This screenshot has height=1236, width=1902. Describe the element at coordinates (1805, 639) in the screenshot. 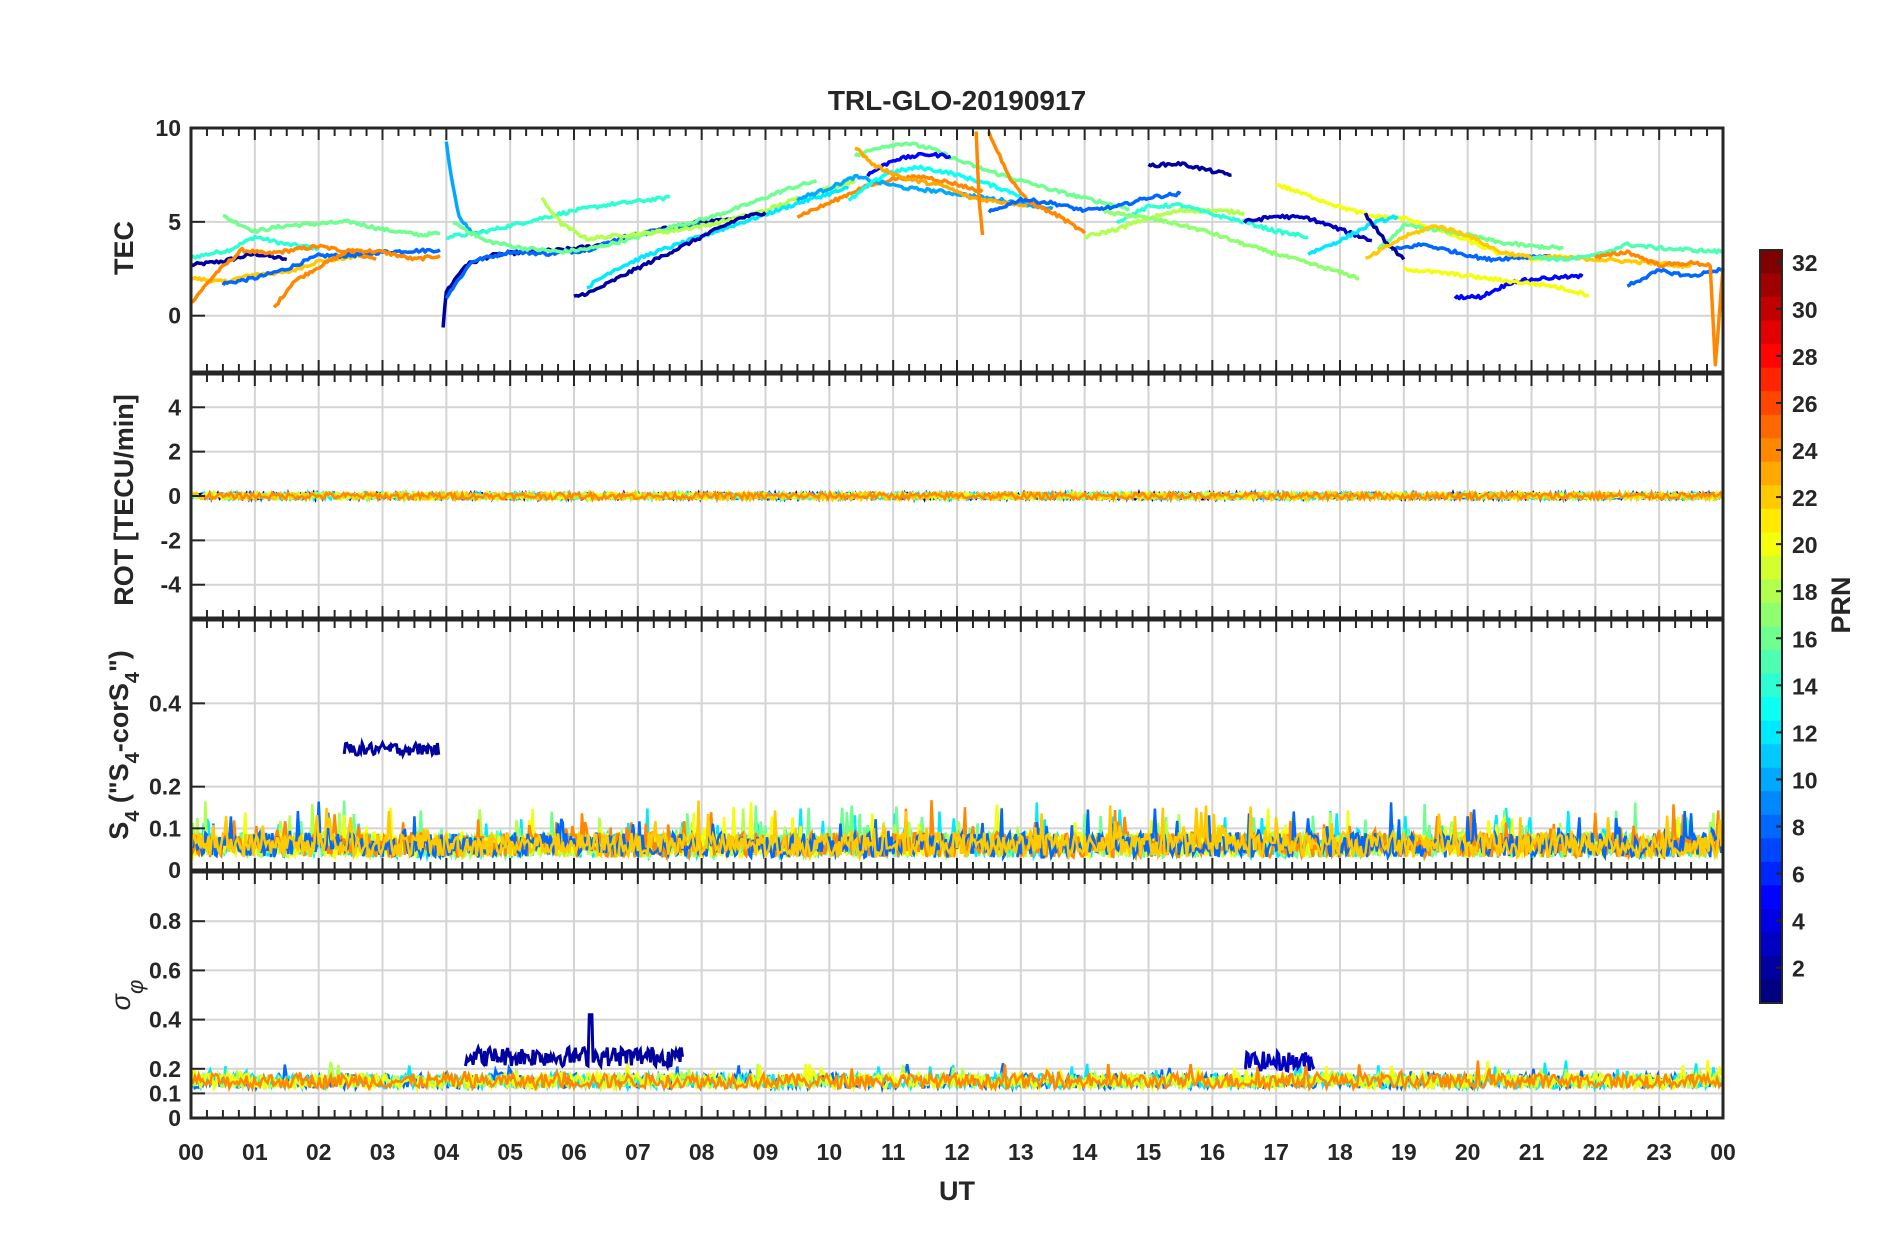

I see `colorbar-tick-label: 16` at that location.